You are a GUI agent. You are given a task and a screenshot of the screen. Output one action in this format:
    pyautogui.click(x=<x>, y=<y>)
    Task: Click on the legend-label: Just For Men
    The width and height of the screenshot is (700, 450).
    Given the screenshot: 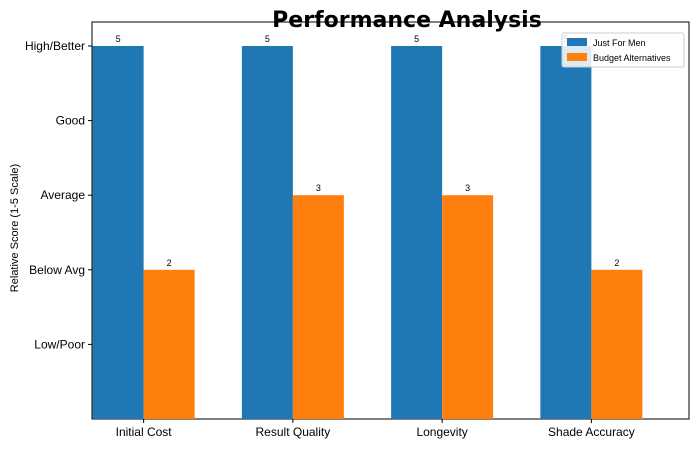 What is the action you would take?
    pyautogui.click(x=619, y=43)
    